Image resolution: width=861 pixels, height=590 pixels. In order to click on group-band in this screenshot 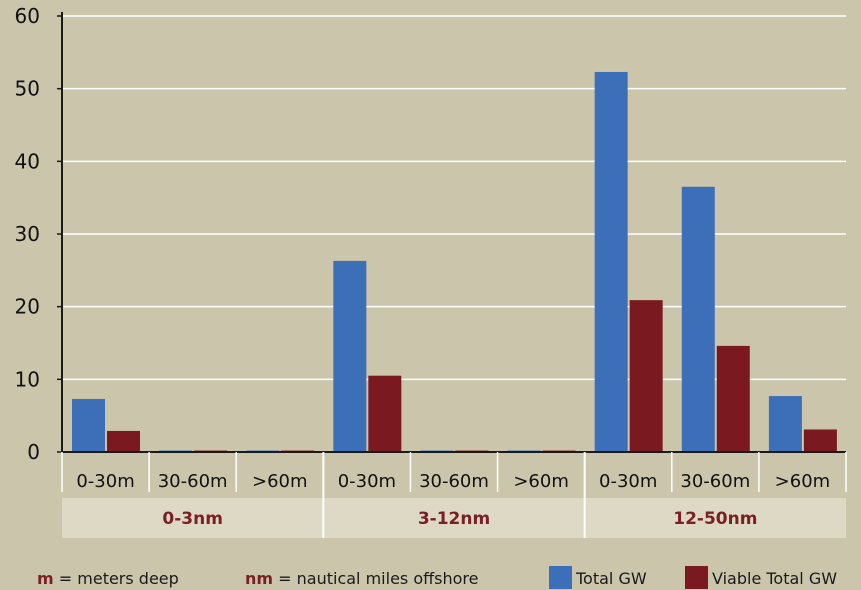, I will do `click(454, 518)`.